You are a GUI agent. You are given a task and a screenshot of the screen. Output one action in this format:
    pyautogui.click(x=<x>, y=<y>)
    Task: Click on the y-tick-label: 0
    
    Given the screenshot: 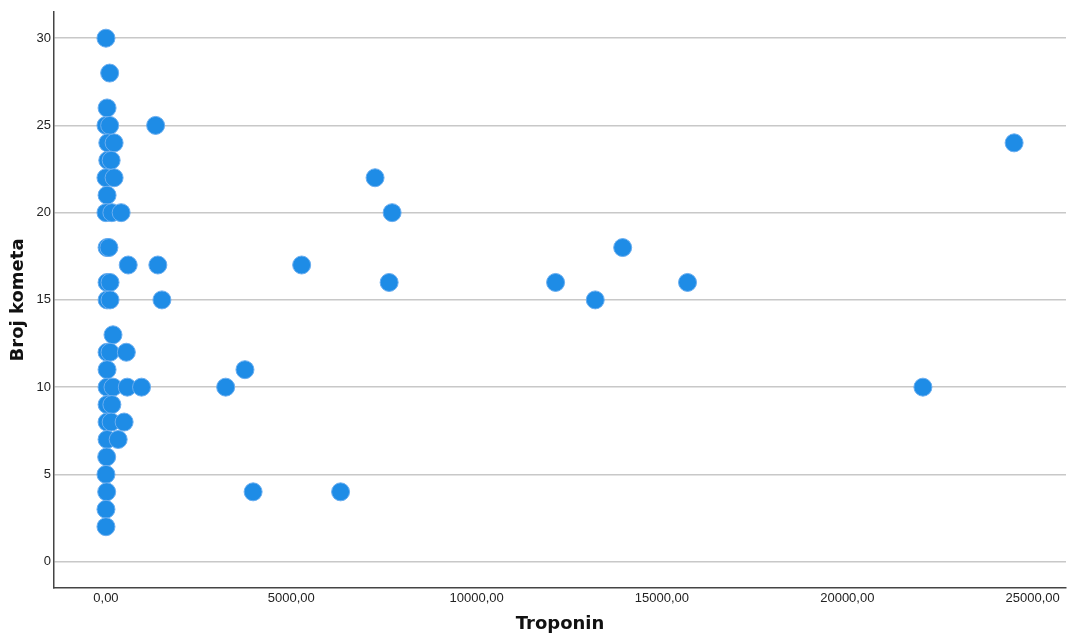 What is the action you would take?
    pyautogui.click(x=47, y=561)
    